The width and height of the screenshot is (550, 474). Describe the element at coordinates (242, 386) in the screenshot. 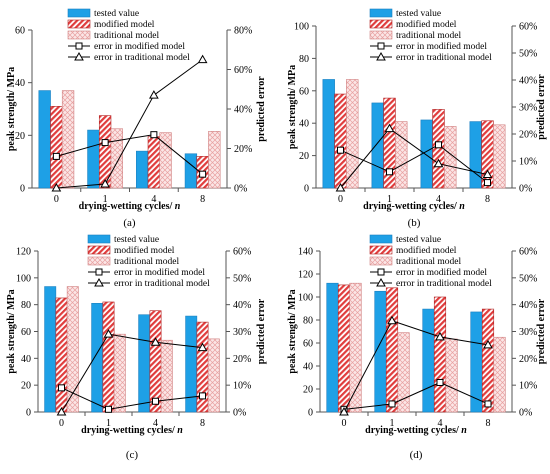

I see `y-right-tick-label: 10%` at that location.